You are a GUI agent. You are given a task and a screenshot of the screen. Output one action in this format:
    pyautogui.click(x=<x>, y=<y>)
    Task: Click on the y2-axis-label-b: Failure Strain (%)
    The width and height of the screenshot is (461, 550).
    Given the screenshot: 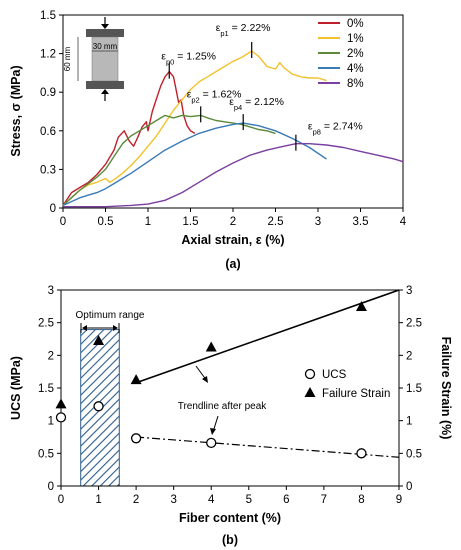 What is the action you would take?
    pyautogui.click(x=446, y=388)
    